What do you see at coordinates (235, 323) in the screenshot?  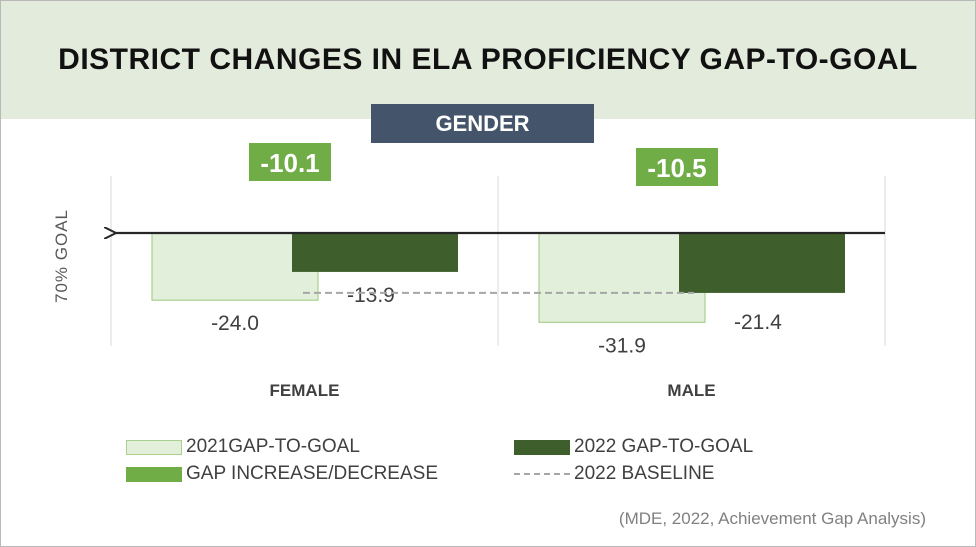 I see `data-label-2021-female: -24.0` at bounding box center [235, 323].